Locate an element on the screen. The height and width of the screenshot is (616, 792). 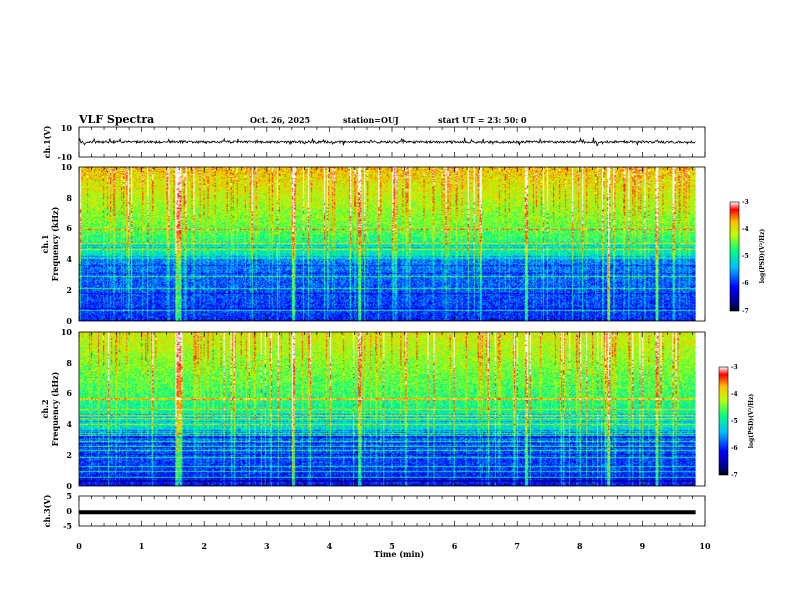
date-label: Oct. 26, 2025 is located at coordinates (280, 120).